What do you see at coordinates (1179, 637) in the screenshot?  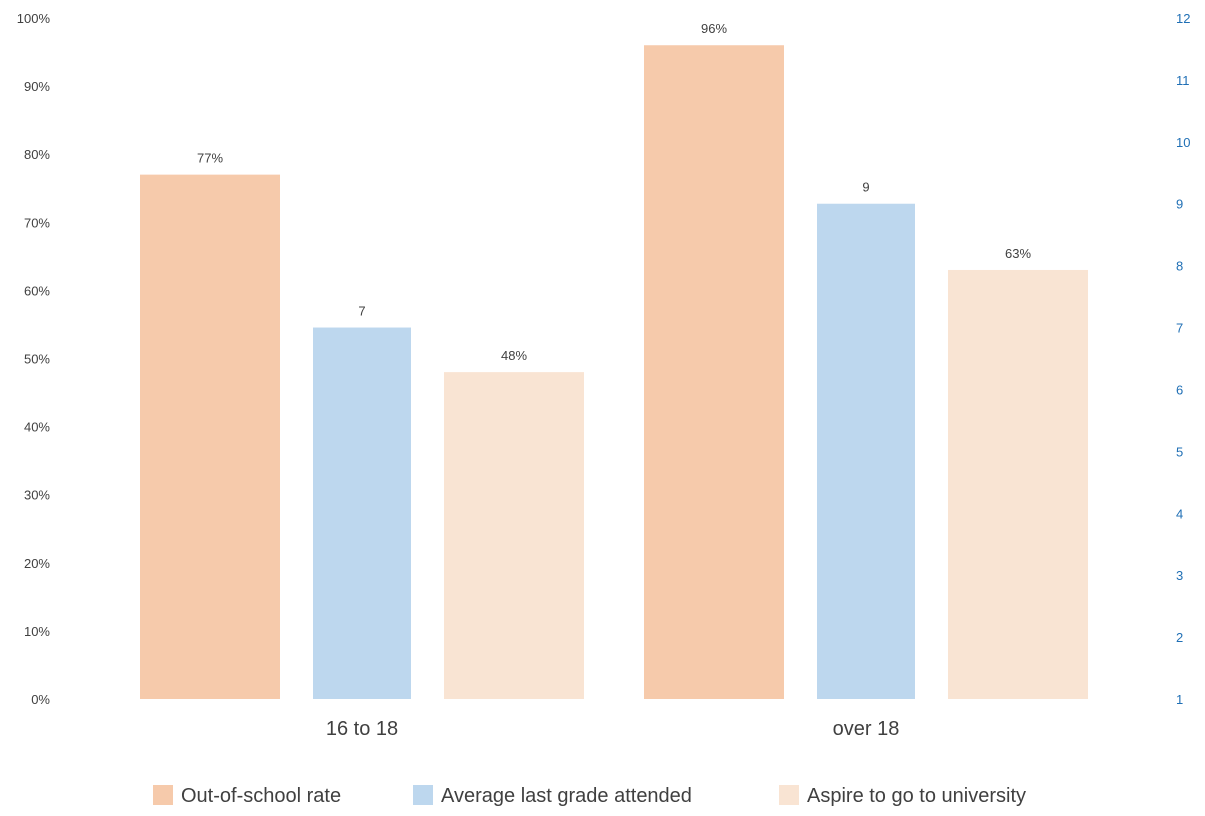 I see `right-tick-label: 2` at bounding box center [1179, 637].